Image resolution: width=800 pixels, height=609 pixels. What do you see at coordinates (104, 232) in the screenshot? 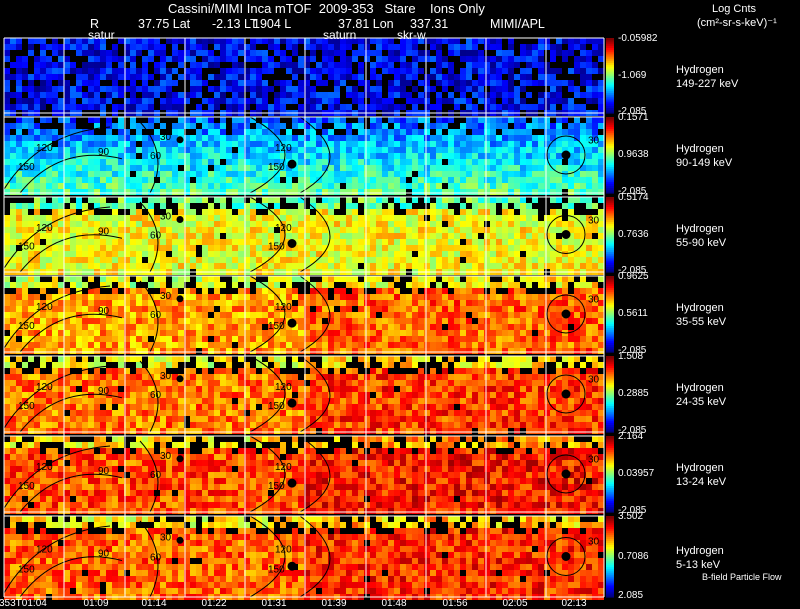
I see `contour-label: 90` at bounding box center [104, 232].